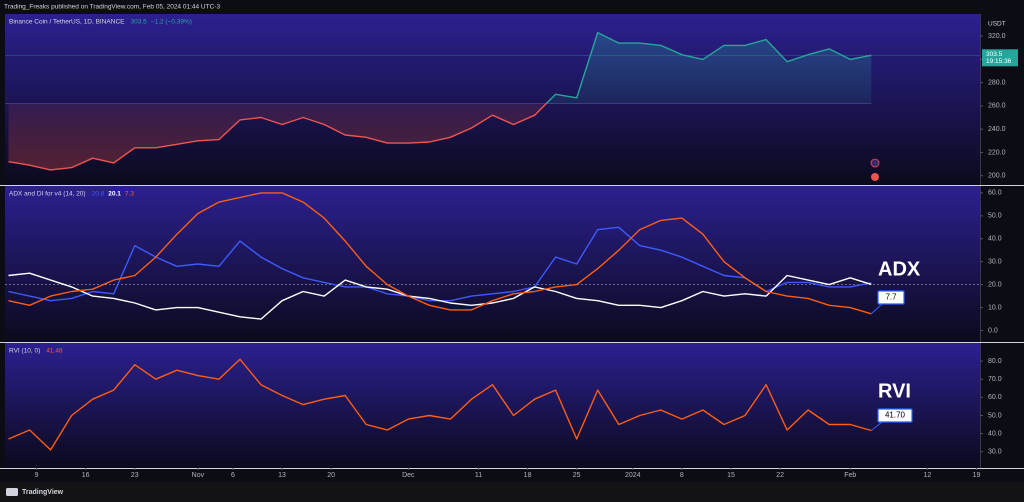 This screenshot has width=1024, height=502. I want to click on legend-title: Binance Coin / TetherUS, 1D, BINANCE, so click(67, 22).